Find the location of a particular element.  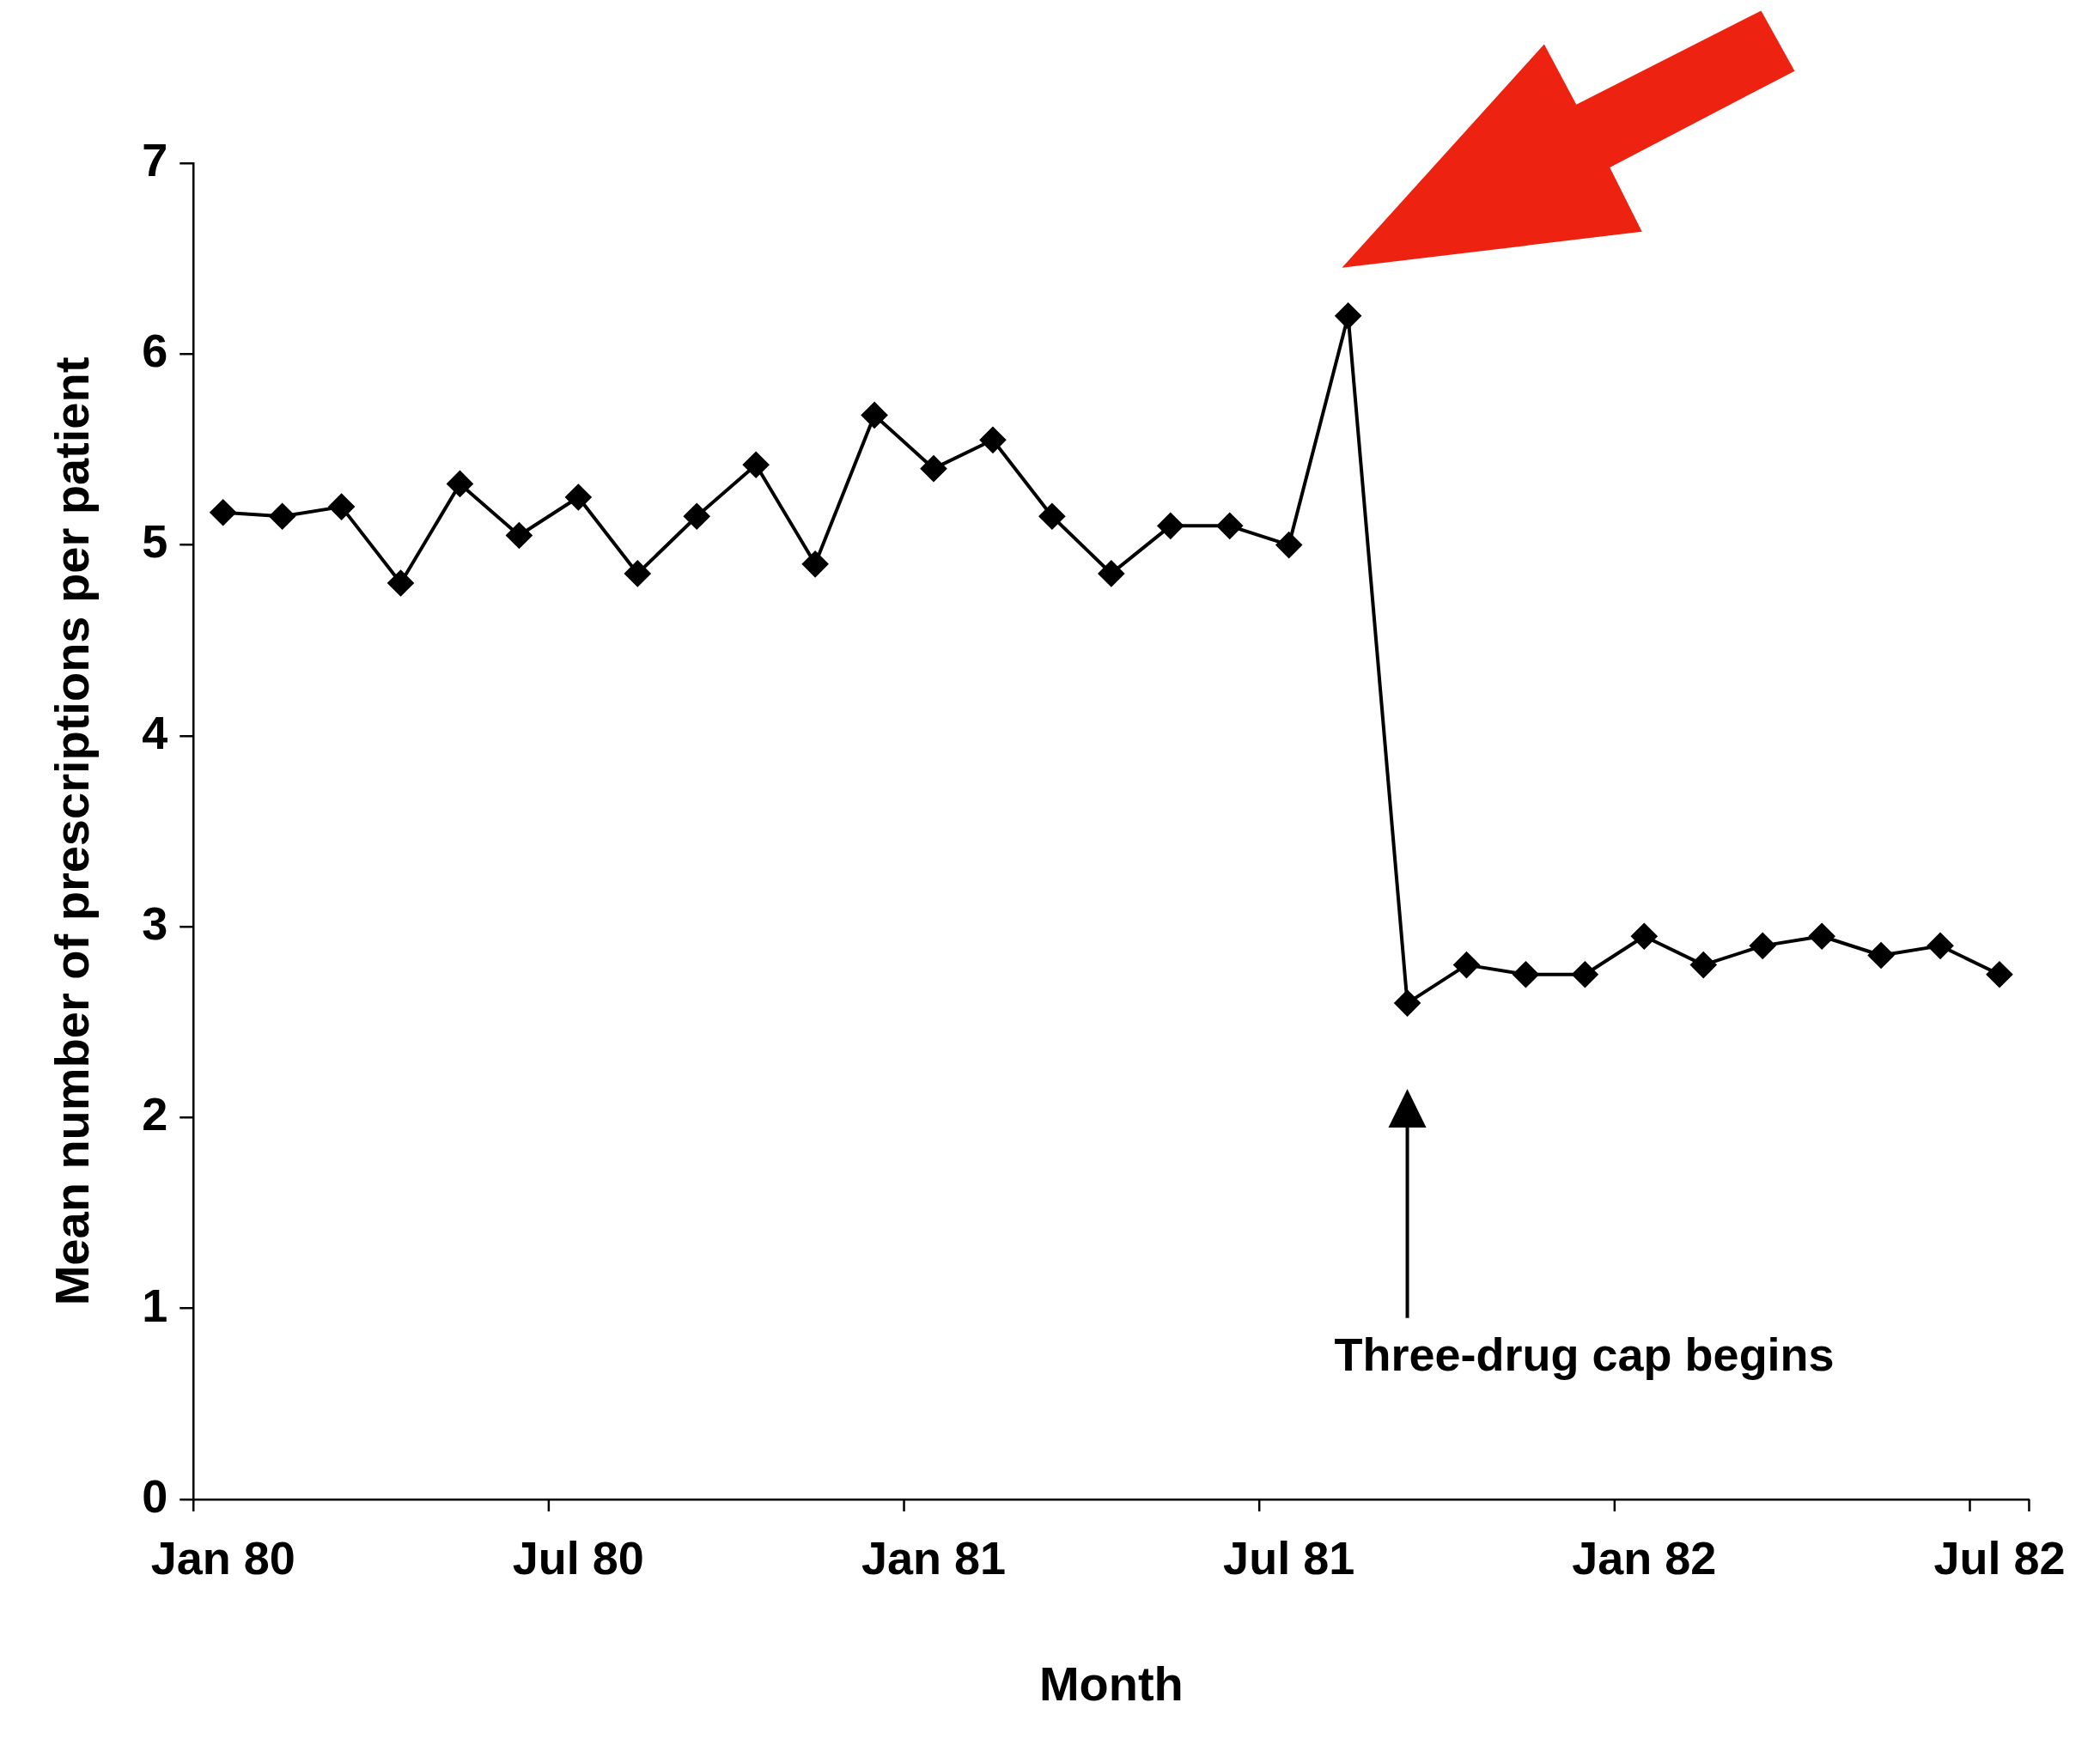

x-tick-label: Jan 82 is located at coordinates (1645, 1558).